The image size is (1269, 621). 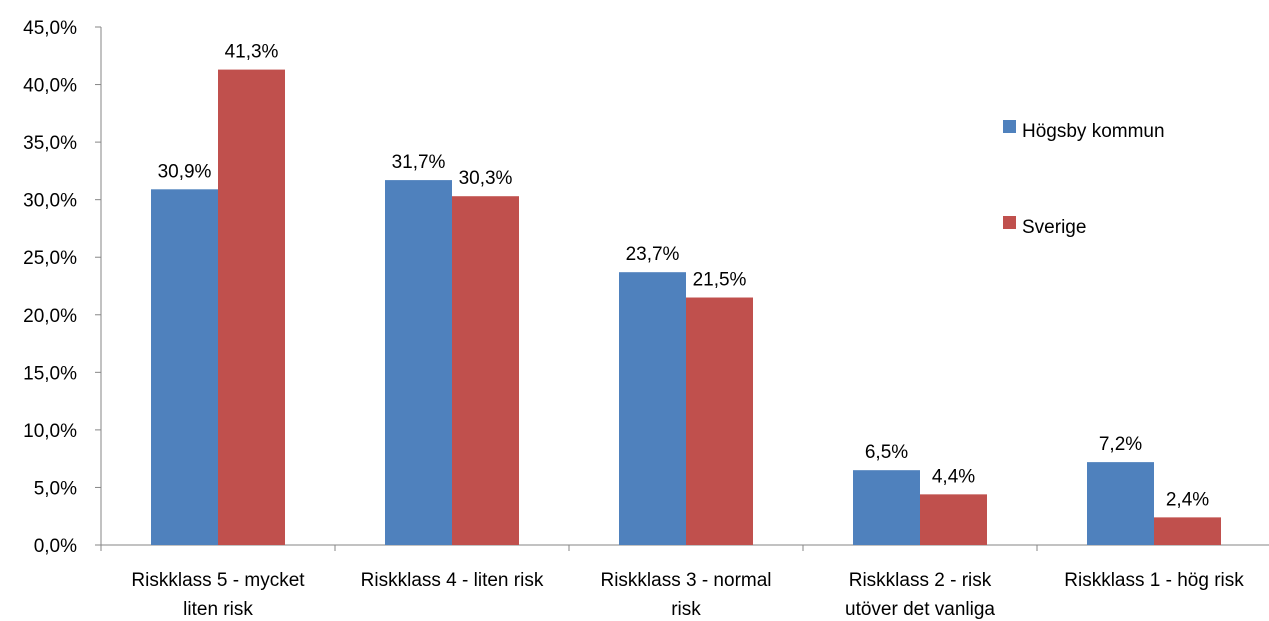 What do you see at coordinates (50, 201) in the screenshot?
I see `y-tick-label: 30,0%` at bounding box center [50, 201].